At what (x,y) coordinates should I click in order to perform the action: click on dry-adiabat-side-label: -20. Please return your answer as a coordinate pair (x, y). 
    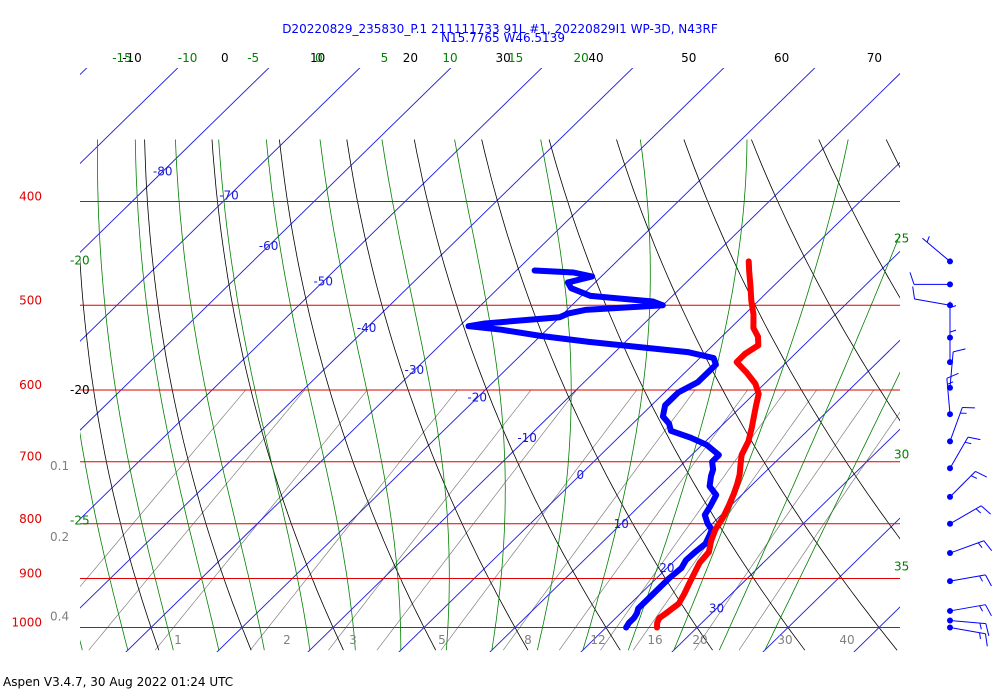
    Looking at the image, I should click on (80, 390).